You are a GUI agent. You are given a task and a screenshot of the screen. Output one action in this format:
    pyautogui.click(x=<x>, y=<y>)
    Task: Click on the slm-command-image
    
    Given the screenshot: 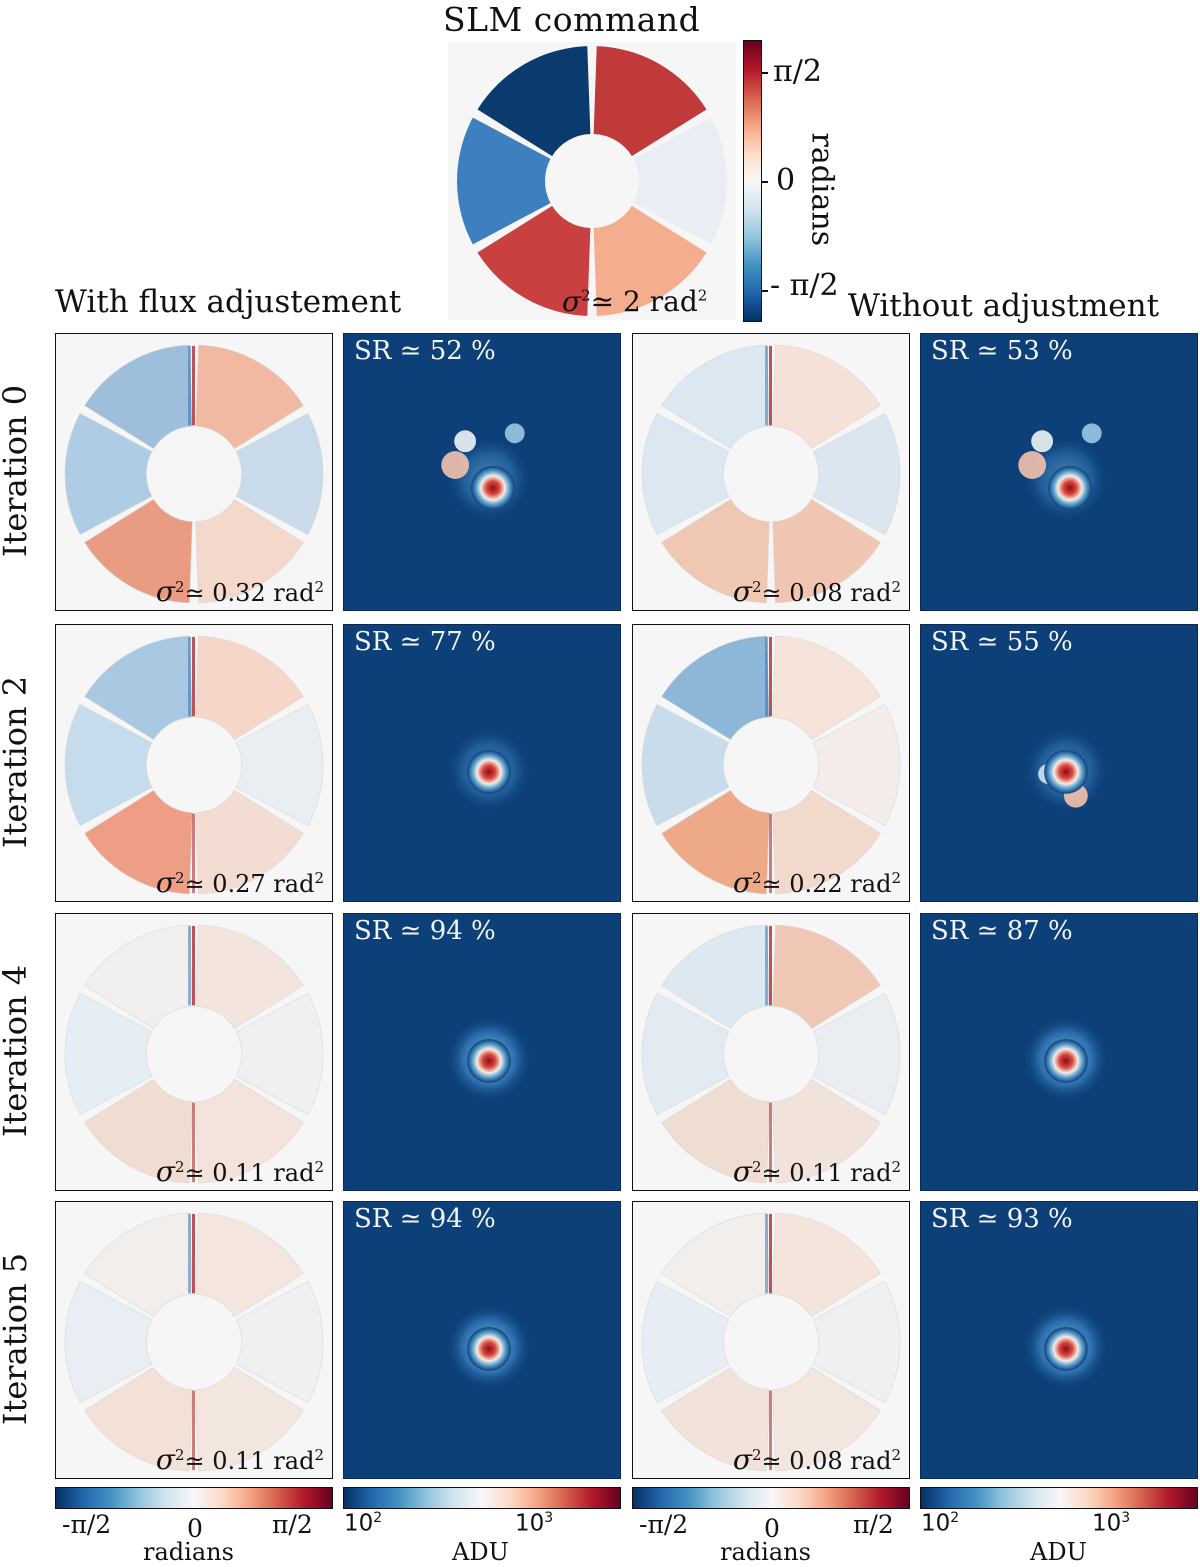 What is the action you would take?
    pyautogui.click(x=592, y=181)
    